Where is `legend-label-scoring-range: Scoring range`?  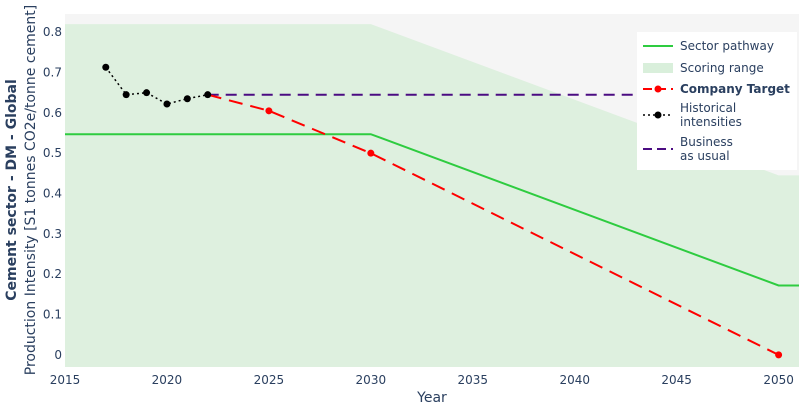
legend-label-scoring-range: Scoring range is located at coordinates (722, 68).